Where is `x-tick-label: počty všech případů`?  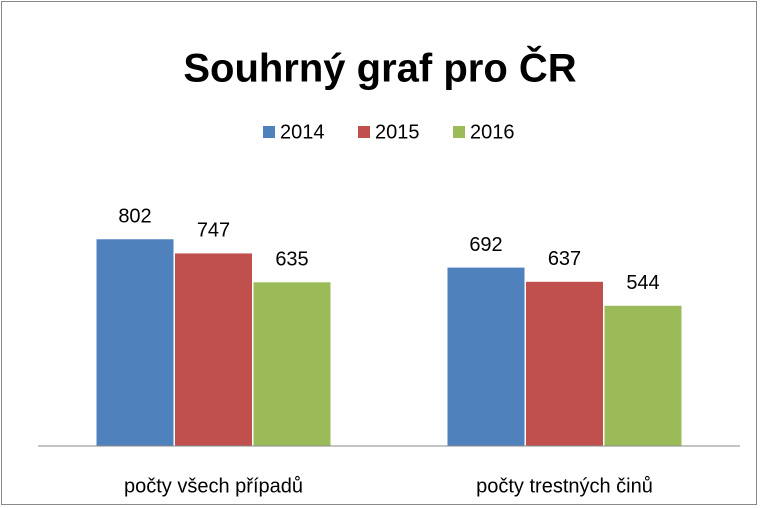 x-tick-label: počty všech případů is located at coordinates (213, 486).